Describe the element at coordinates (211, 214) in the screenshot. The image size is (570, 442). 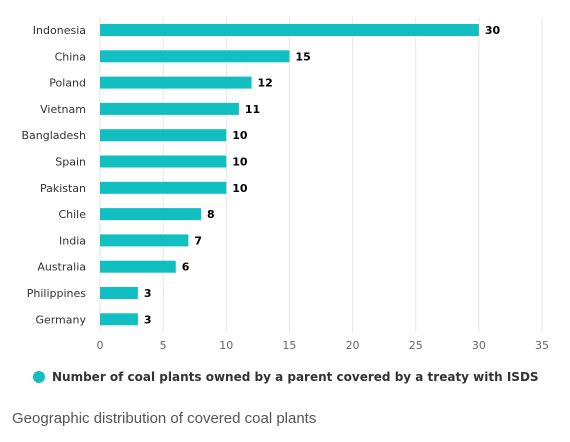
I see `data-label: 8` at that location.